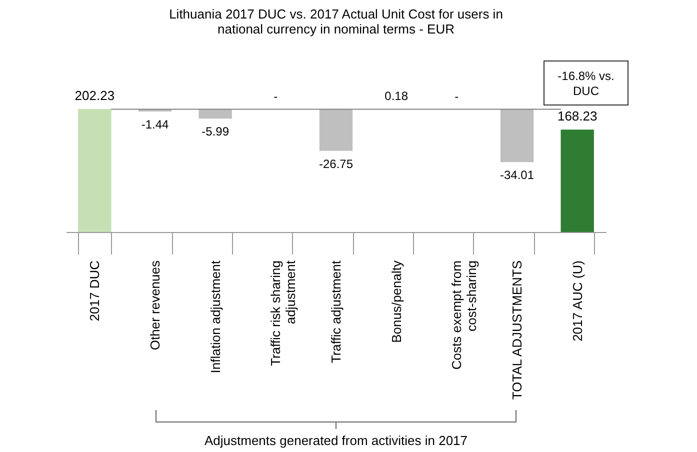 This screenshot has width=697, height=452. What do you see at coordinates (396, 301) in the screenshot?
I see `x-tick-label: Bonus/penalty` at bounding box center [396, 301].